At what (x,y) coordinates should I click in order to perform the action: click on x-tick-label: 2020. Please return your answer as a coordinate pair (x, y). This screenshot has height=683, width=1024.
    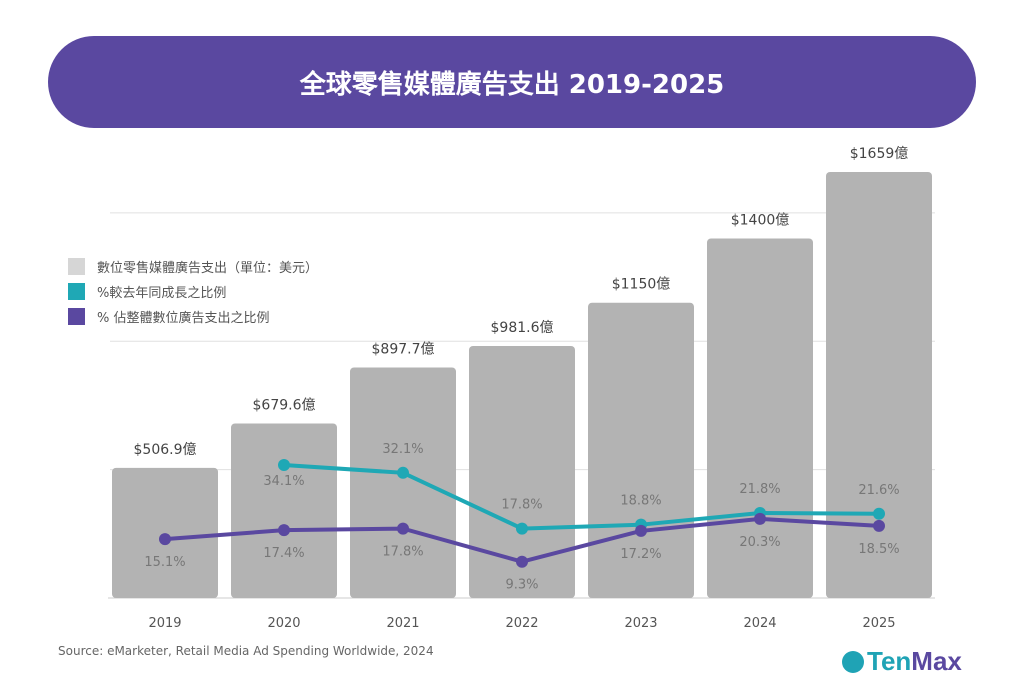
    Looking at the image, I should click on (283, 623).